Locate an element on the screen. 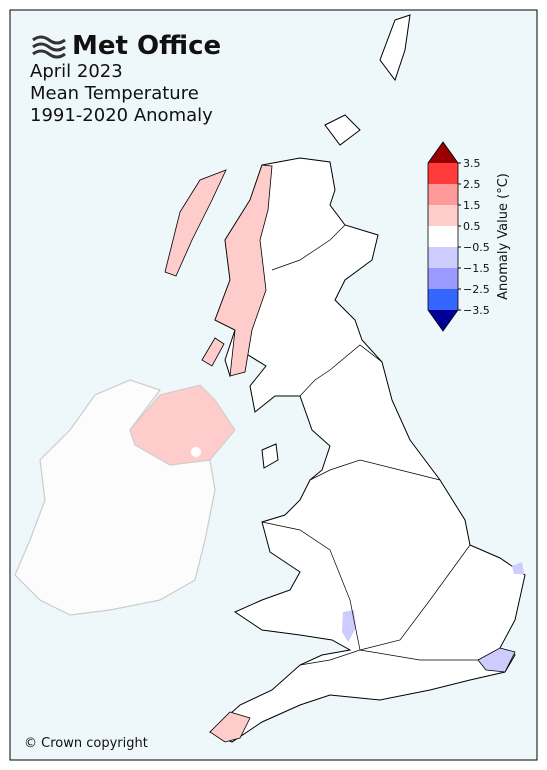 This screenshot has height=770, width=547. copyright: © Crown copyright is located at coordinates (86, 743).